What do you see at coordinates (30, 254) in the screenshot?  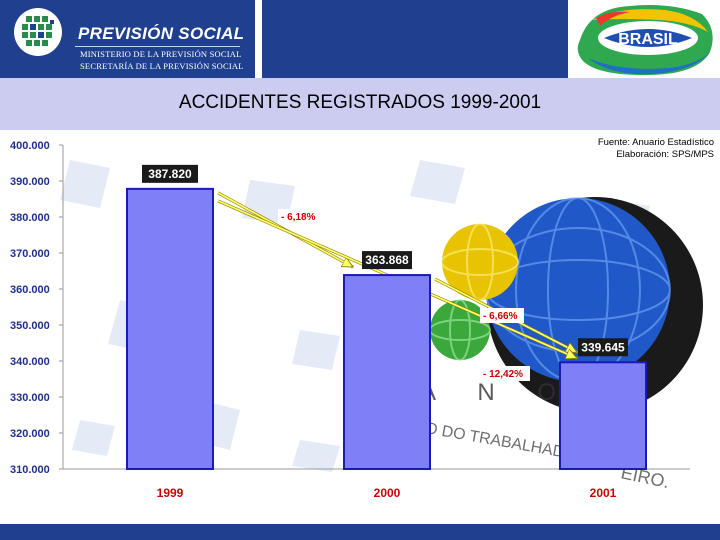 I see `y-tick-label: 370.000` at bounding box center [30, 254].